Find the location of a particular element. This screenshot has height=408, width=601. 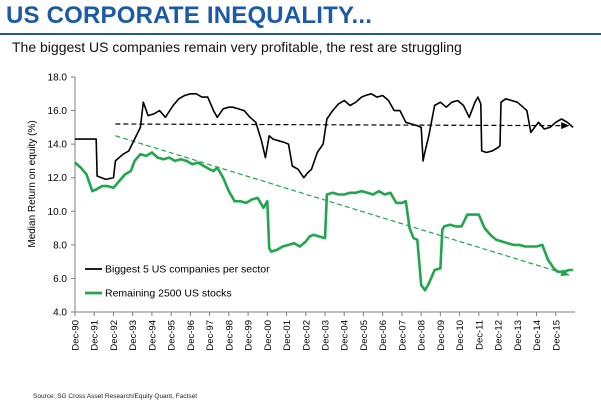

y-tick-label: 16.0 is located at coordinates (58, 111).